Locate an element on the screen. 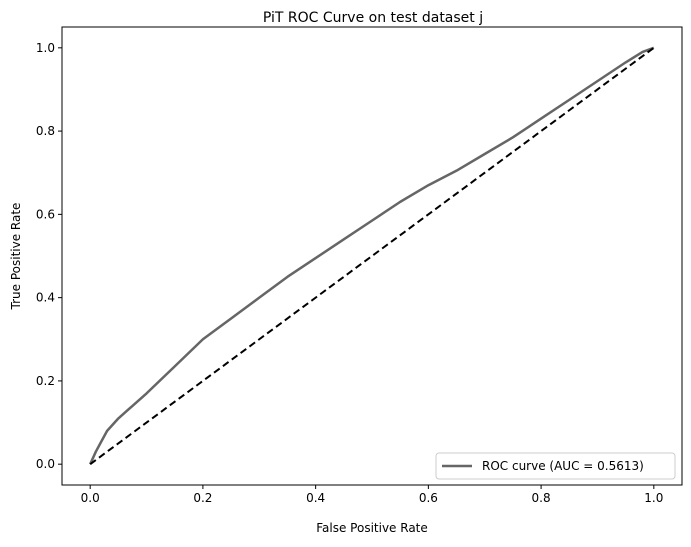  x-tick-label: 0.0 is located at coordinates (90, 498).